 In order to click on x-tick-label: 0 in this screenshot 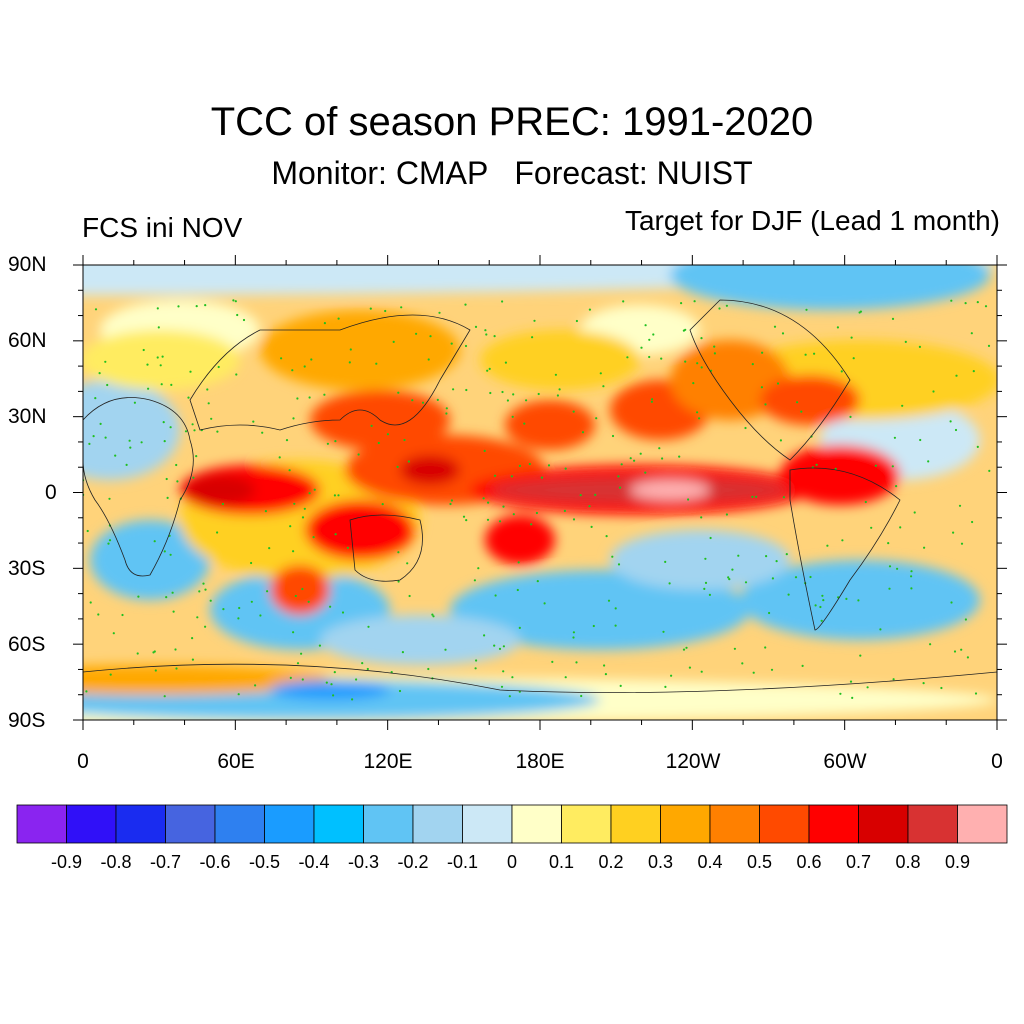, I will do `click(997, 761)`.